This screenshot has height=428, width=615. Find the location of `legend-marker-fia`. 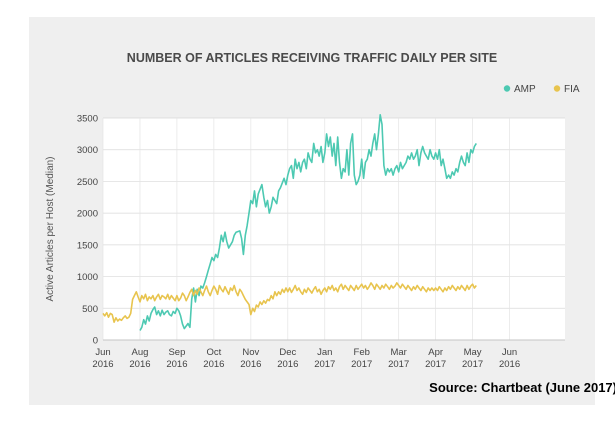

legend-marker-fia is located at coordinates (557, 88).